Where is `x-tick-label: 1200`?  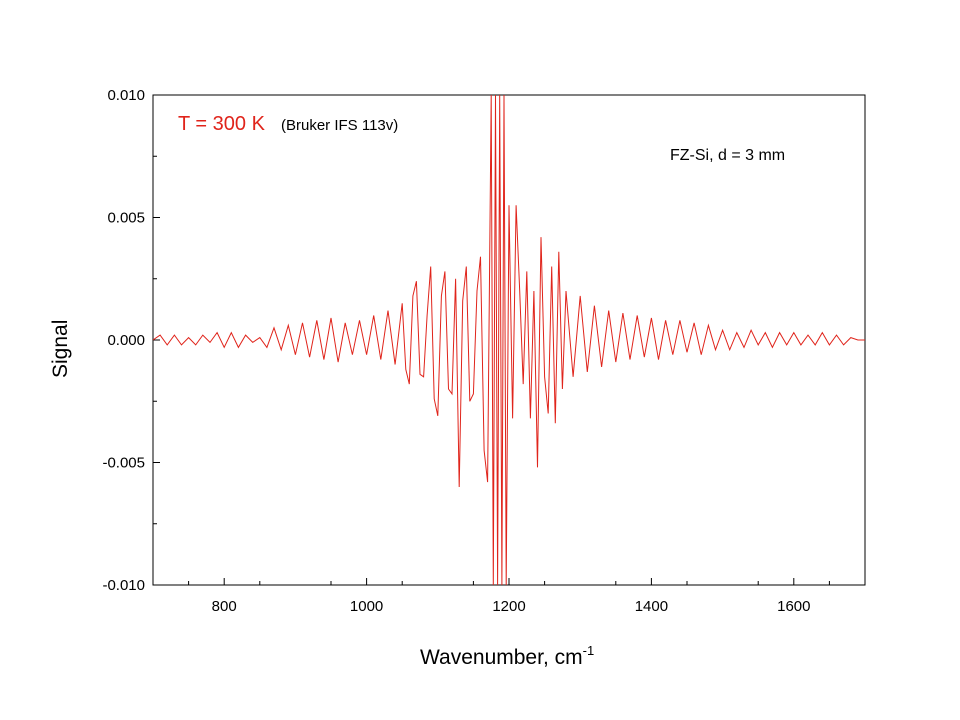
x-tick-label: 1200 is located at coordinates (508, 606).